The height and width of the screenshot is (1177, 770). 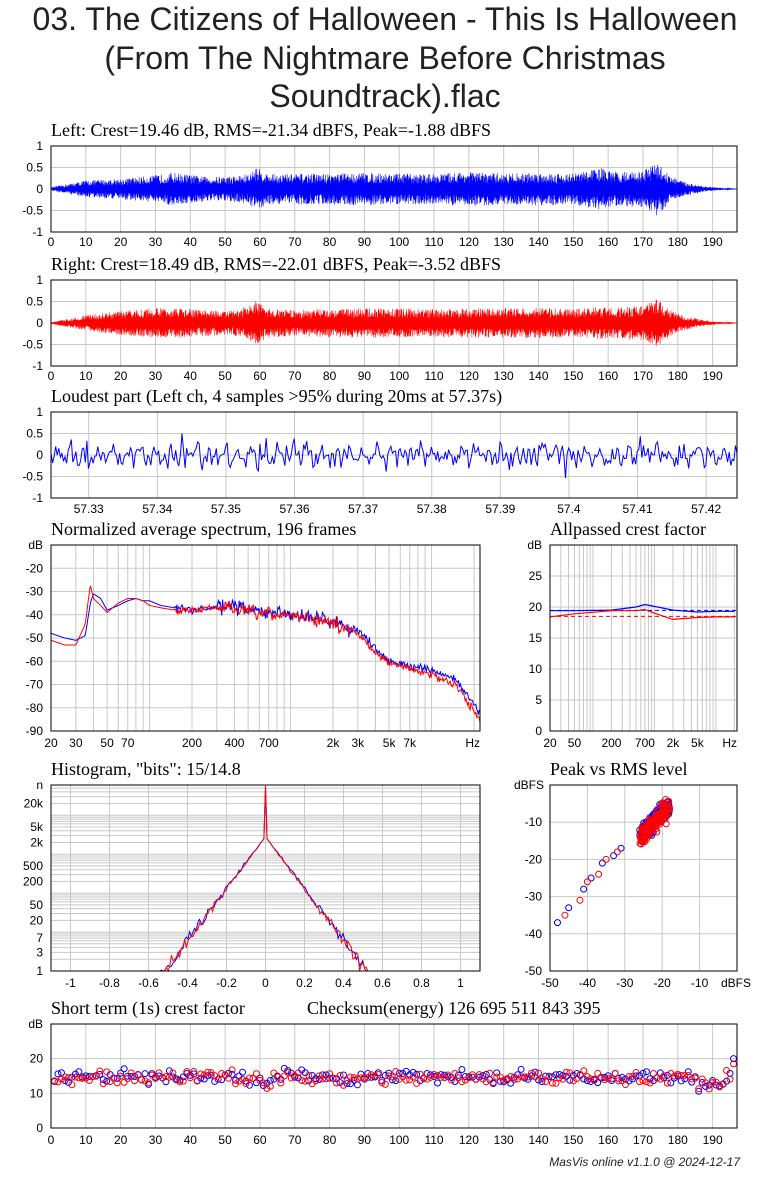 I want to click on x-tick-label: 120, so click(x=469, y=242).